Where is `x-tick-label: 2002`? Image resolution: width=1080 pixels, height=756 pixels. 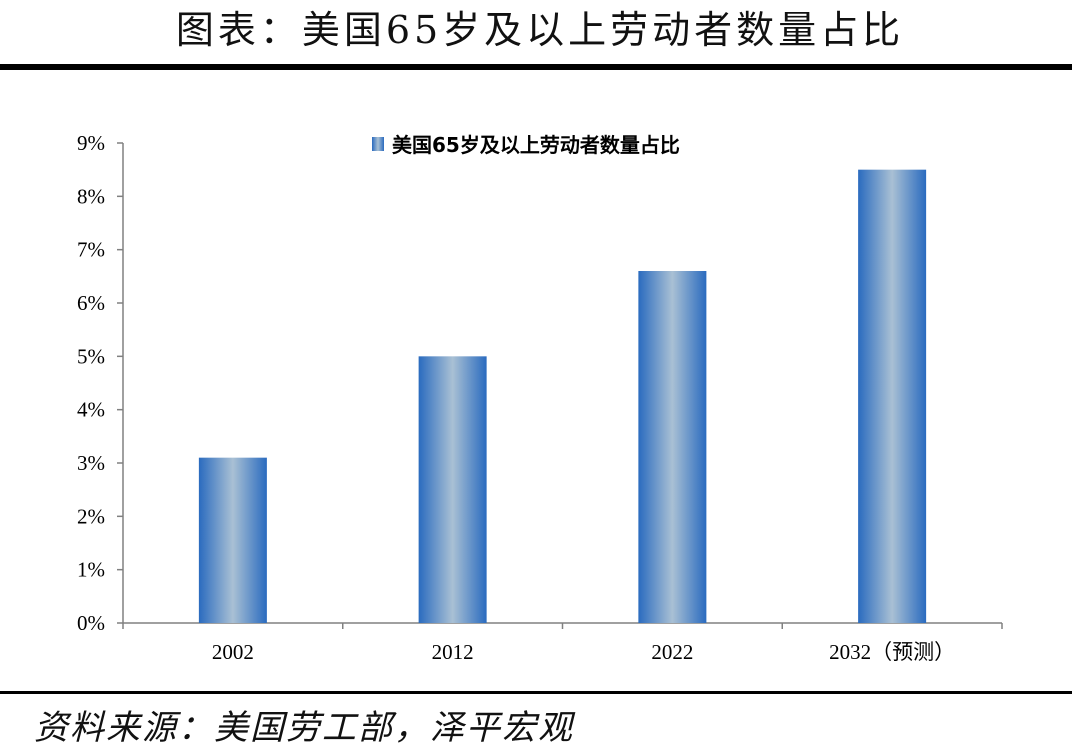
x-tick-label: 2002 is located at coordinates (233, 652).